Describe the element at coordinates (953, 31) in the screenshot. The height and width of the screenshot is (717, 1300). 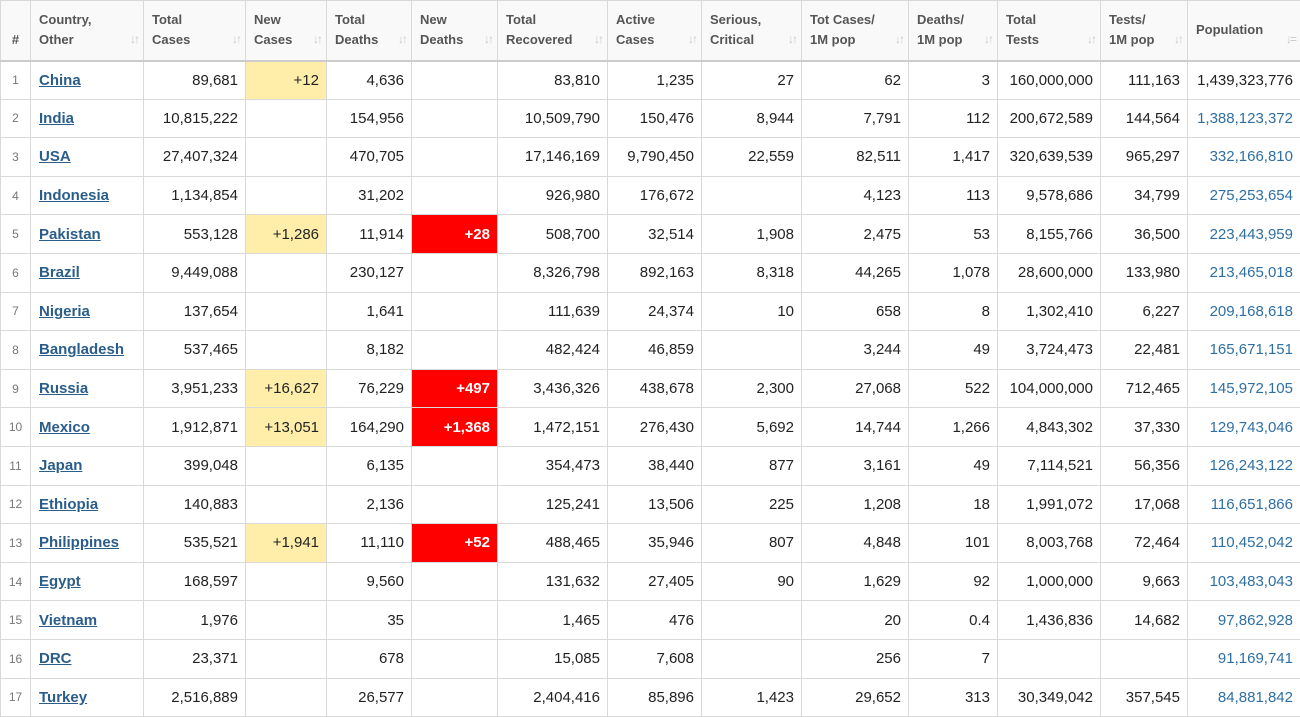
I see `column-header-deaths-per-m: Deaths/ 1M pop↓↑` at that location.